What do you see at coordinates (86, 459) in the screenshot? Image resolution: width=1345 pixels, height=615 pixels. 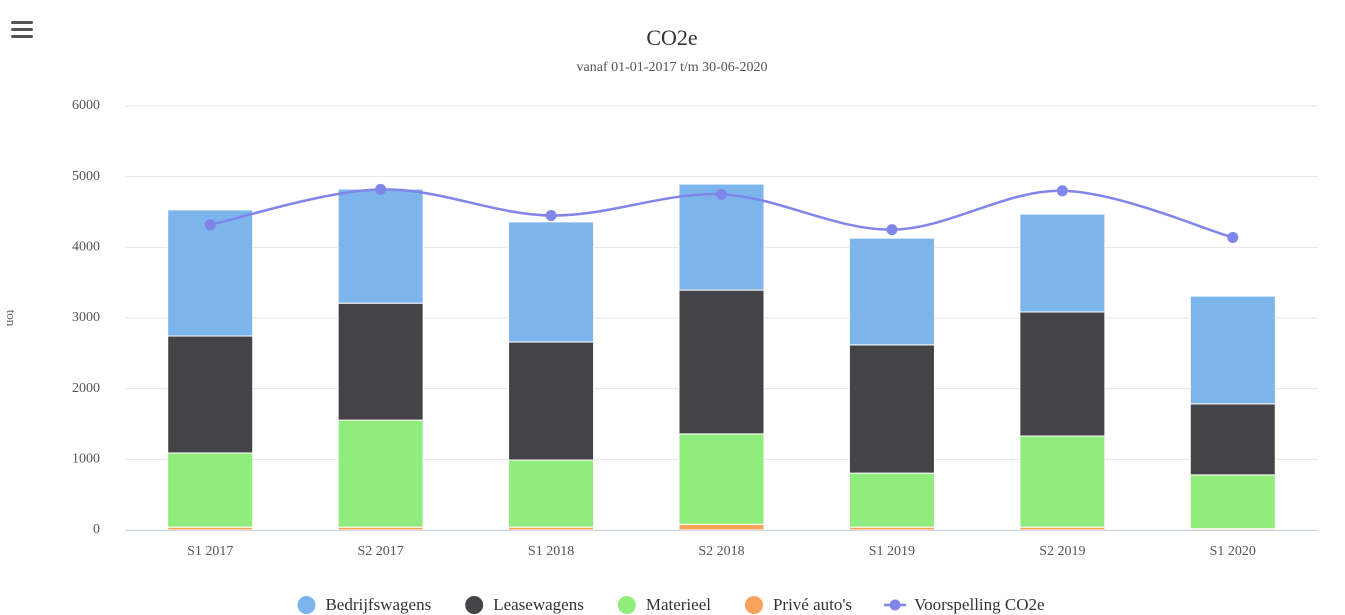 I see `y-tick-label: 1000` at bounding box center [86, 459].